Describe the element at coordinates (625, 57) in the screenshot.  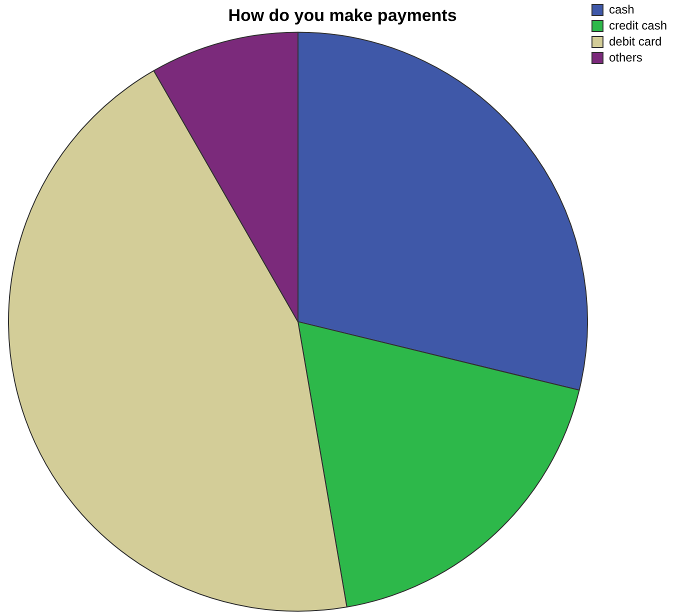
I see `legend-label: others` at that location.